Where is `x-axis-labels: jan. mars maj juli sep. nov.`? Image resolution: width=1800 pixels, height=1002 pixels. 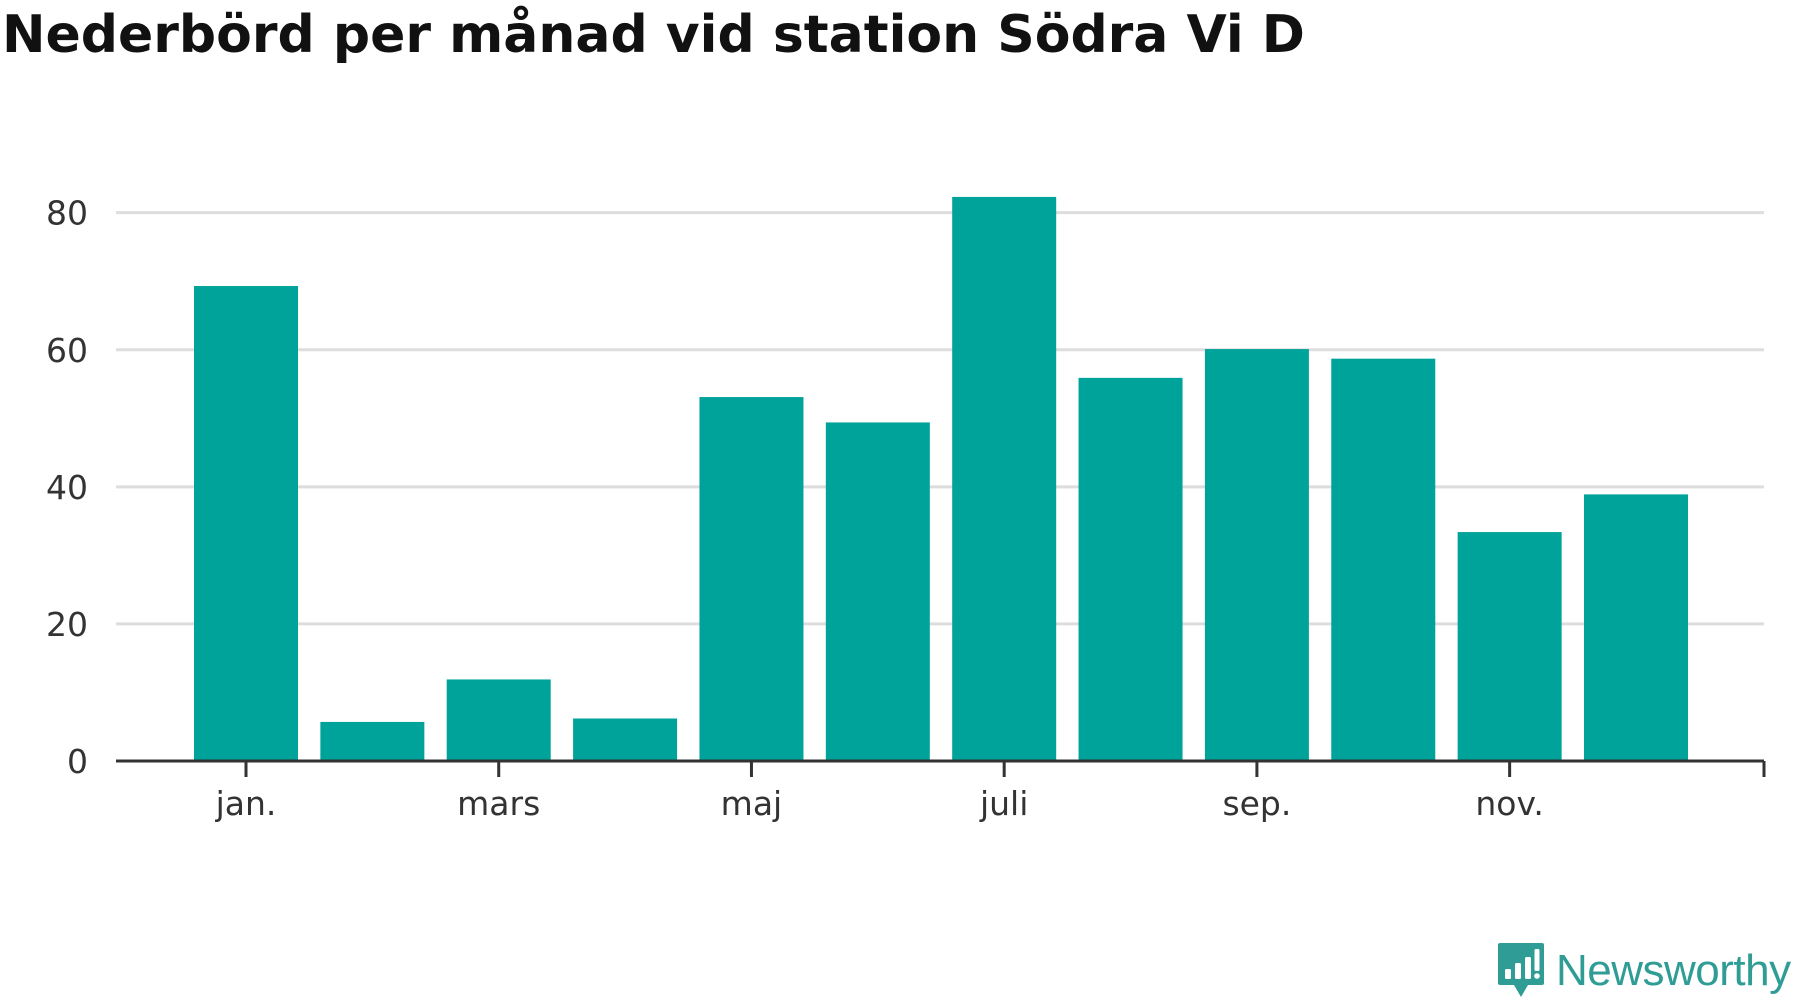
x-axis-labels: jan. mars maj juli sep. nov. is located at coordinates (879, 803).